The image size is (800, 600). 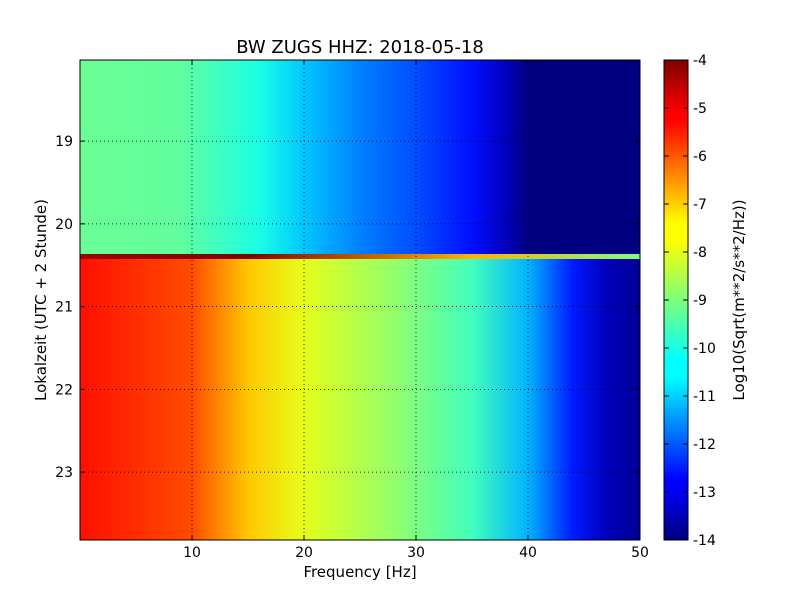 I want to click on colorbar-tick-label: -5, so click(x=700, y=109).